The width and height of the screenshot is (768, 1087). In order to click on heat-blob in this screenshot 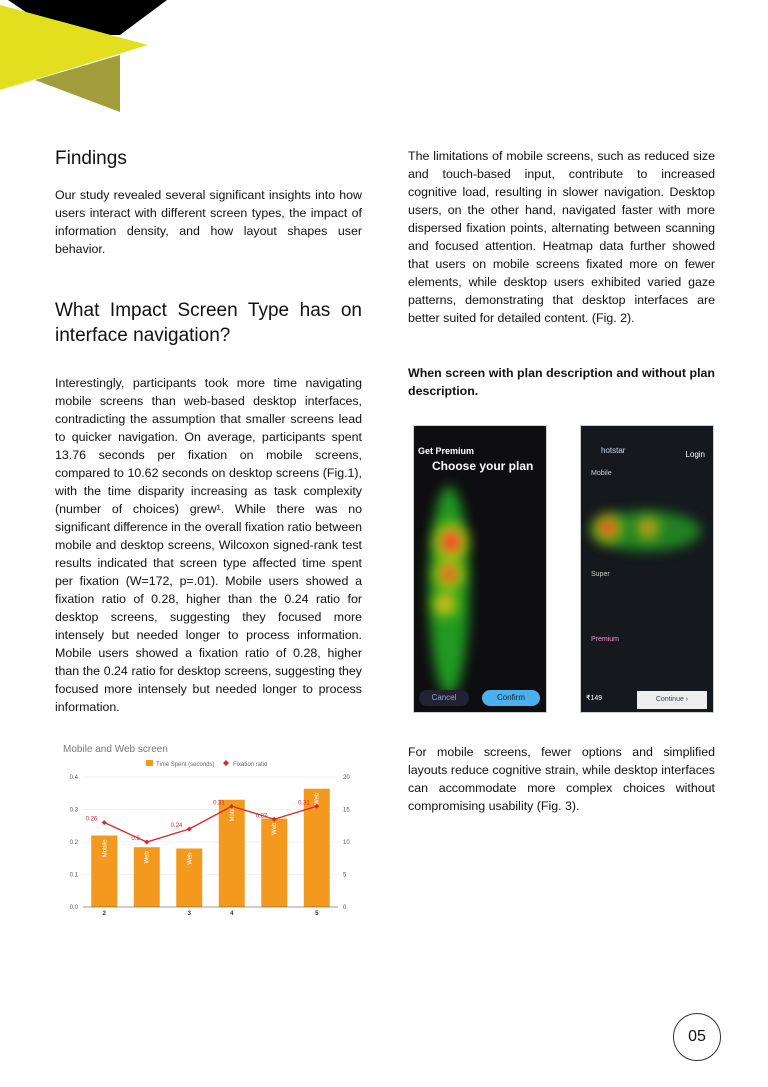, I will do `click(449, 591)`.